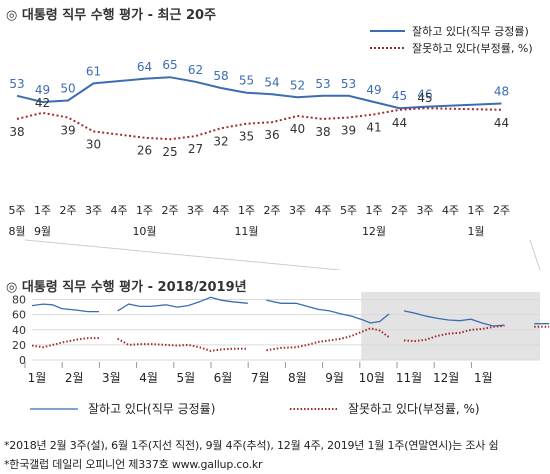  I want to click on series-line-approve, so click(259, 93).